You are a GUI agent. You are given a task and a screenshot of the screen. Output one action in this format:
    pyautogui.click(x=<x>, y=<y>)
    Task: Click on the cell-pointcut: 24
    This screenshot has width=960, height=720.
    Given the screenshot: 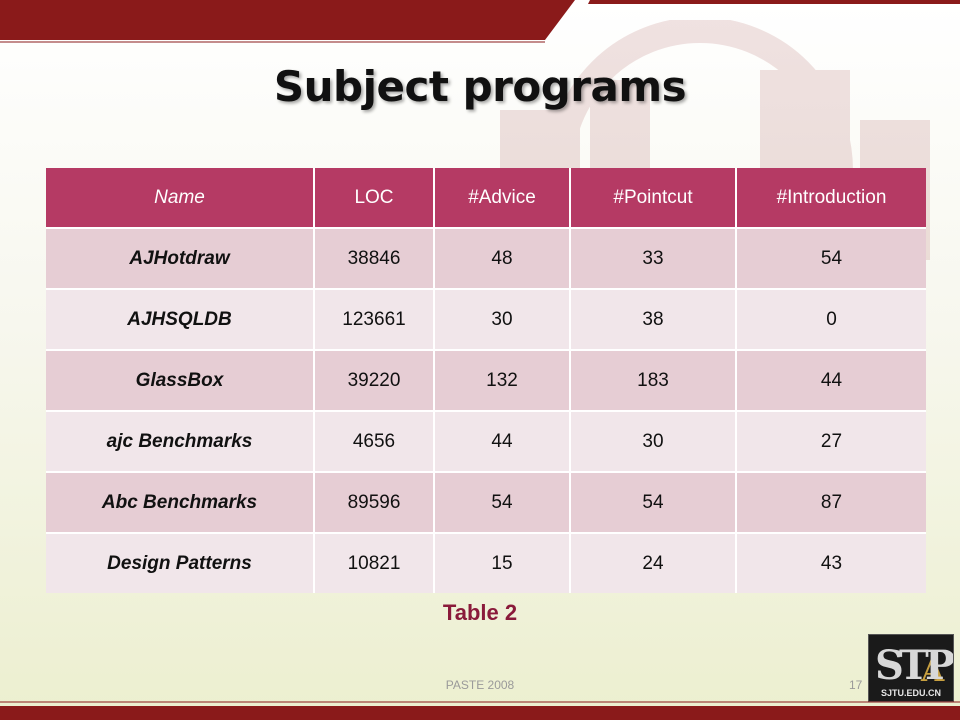 What is the action you would take?
    pyautogui.click(x=653, y=562)
    